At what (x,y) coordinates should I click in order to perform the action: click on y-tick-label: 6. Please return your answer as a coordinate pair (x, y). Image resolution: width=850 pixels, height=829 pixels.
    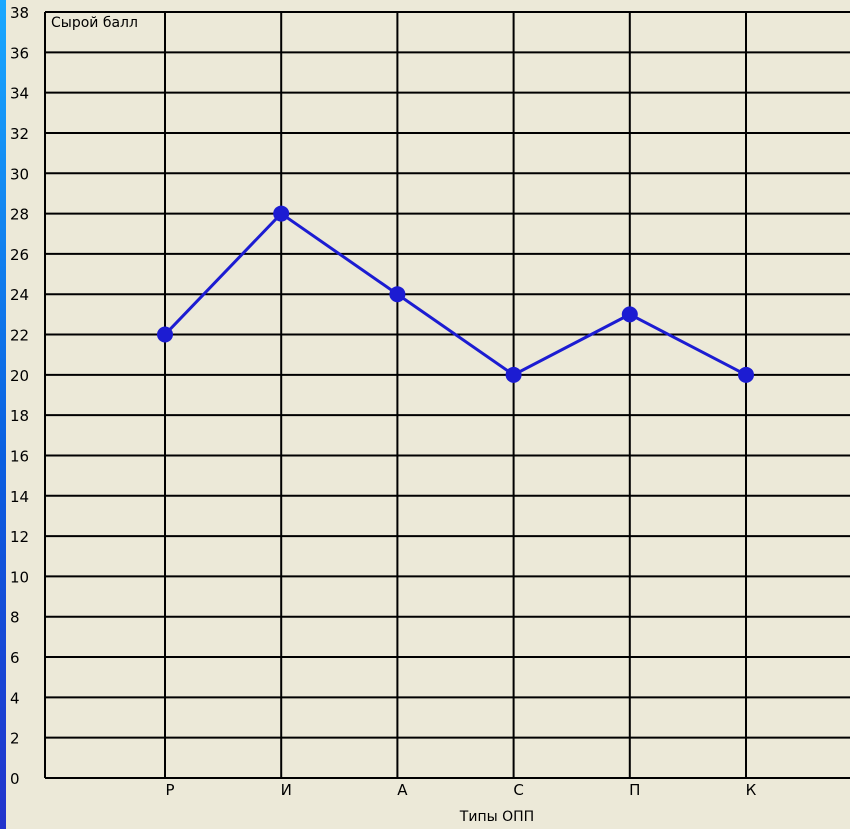
    Looking at the image, I should click on (15, 658).